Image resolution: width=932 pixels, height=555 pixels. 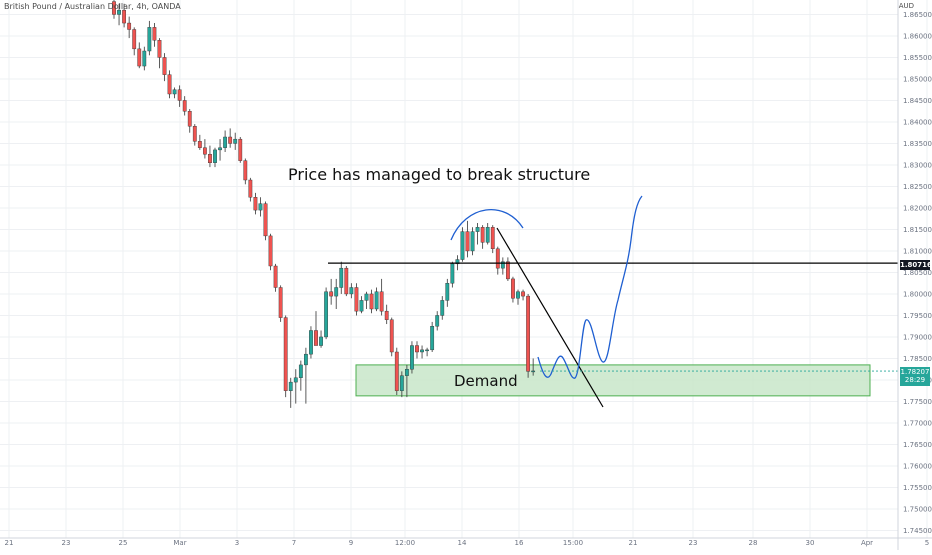 What do you see at coordinates (753, 543) in the screenshot?
I see `x-tick-label: 28` at bounding box center [753, 543].